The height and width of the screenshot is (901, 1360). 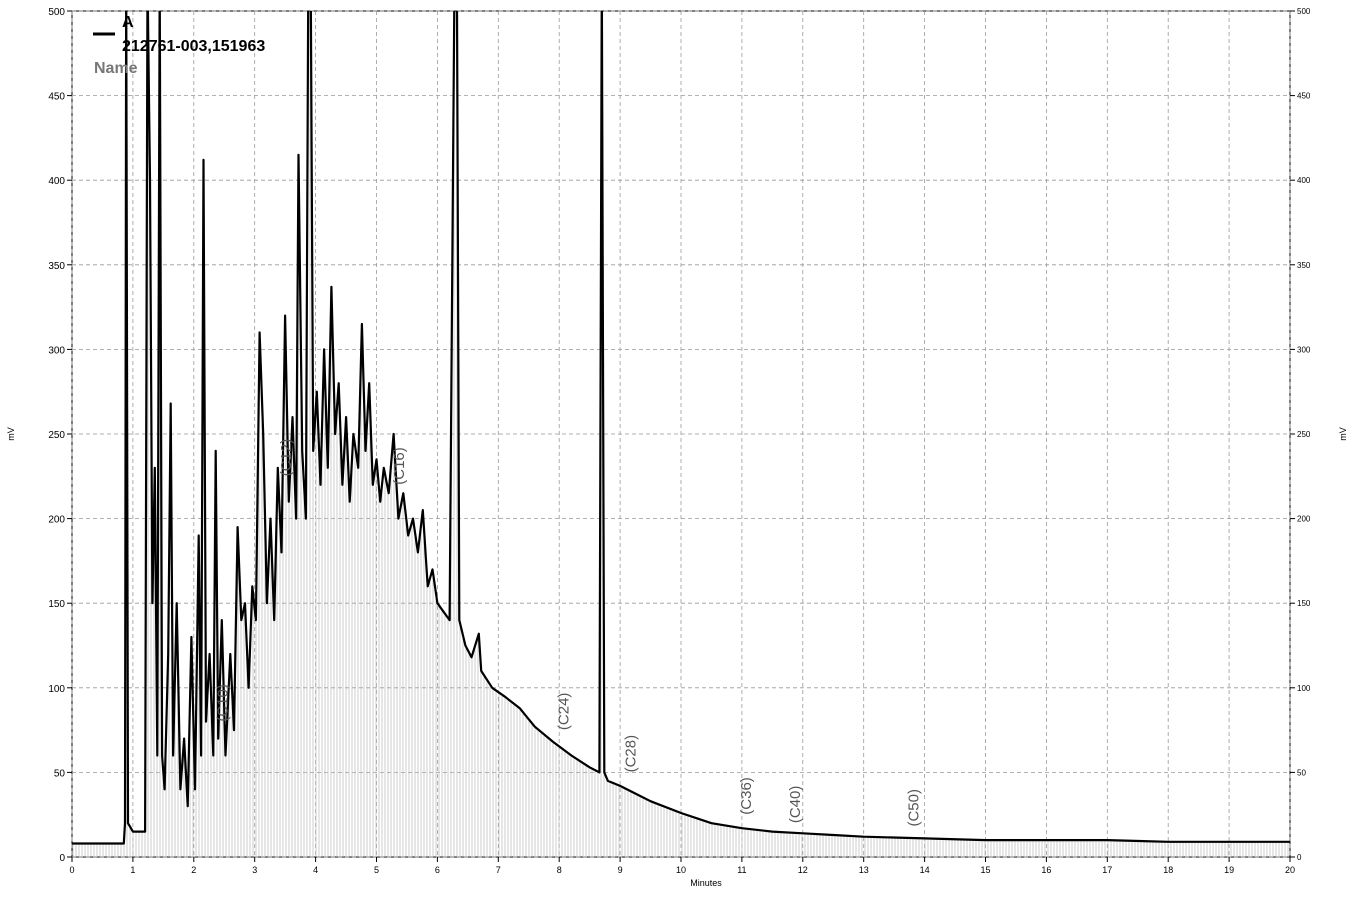 What do you see at coordinates (56, 266) in the screenshot?
I see `y-tick-label: 350` at bounding box center [56, 266].